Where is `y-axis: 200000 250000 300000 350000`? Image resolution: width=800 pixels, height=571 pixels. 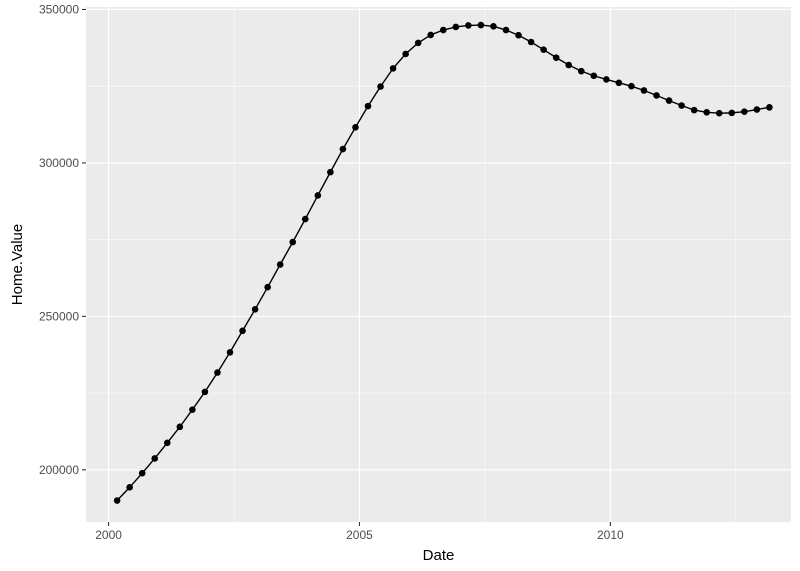 y-axis: 200000 250000 300000 350000 is located at coordinates (62, 239).